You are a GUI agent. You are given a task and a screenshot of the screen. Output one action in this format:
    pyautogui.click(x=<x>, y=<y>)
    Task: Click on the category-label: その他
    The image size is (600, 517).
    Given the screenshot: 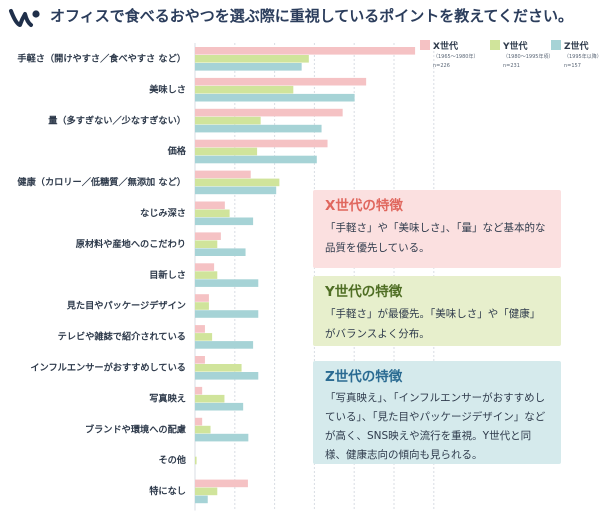 What is the action you would take?
    pyautogui.click(x=172, y=460)
    